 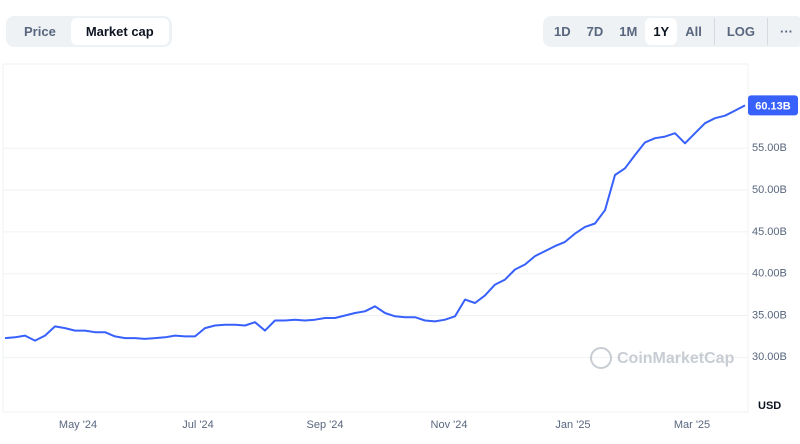 What do you see at coordinates (693, 31) in the screenshot?
I see `range-button: All` at bounding box center [693, 31].